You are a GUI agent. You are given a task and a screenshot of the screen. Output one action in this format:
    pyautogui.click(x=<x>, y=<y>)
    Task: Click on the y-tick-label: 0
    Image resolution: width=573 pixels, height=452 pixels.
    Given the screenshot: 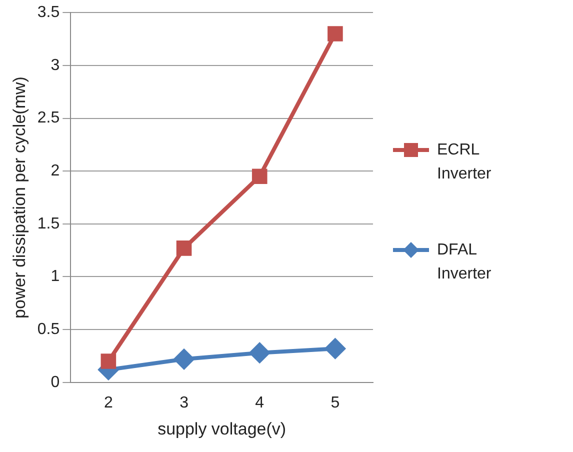 What is the action you would take?
    pyautogui.click(x=55, y=382)
    